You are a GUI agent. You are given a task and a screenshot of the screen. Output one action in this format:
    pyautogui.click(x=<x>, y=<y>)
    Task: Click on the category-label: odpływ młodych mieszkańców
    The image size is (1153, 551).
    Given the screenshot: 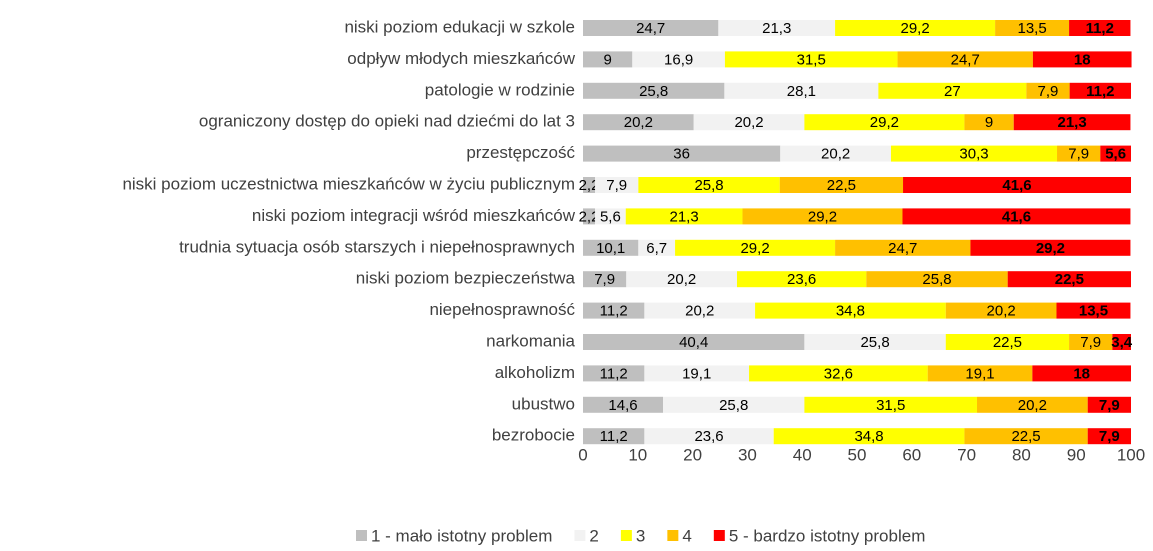 What is the action you would take?
    pyautogui.click(x=461, y=58)
    